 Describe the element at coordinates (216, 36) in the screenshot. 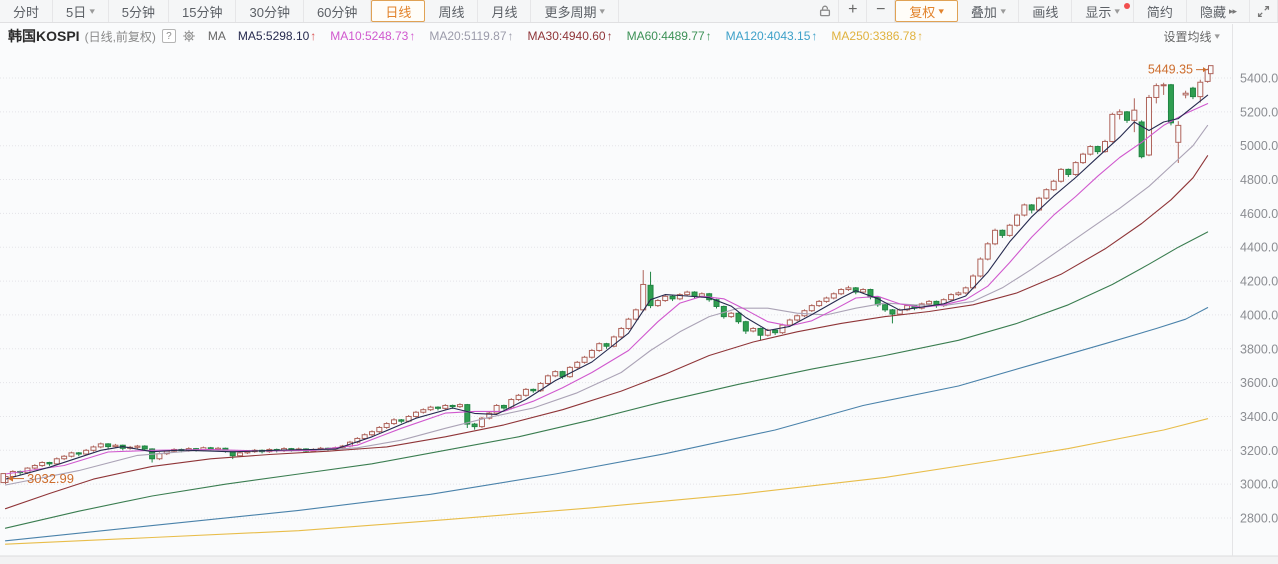

I see `ma-indicator-label: MA` at that location.